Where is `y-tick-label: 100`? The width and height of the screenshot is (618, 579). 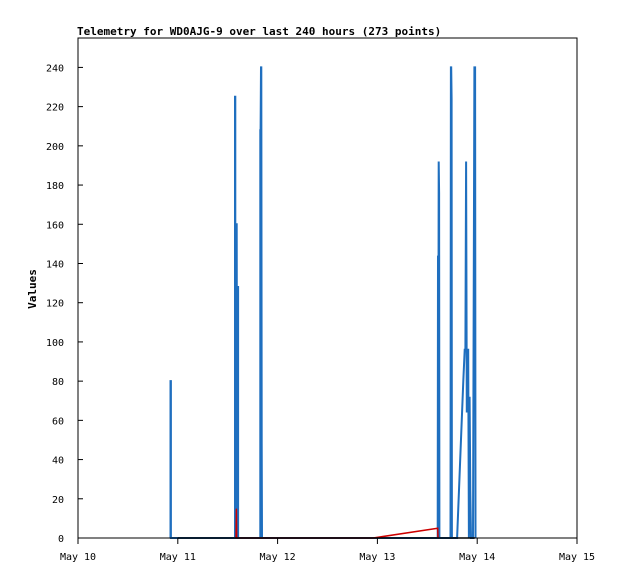 y-tick-label: 100 is located at coordinates (55, 343).